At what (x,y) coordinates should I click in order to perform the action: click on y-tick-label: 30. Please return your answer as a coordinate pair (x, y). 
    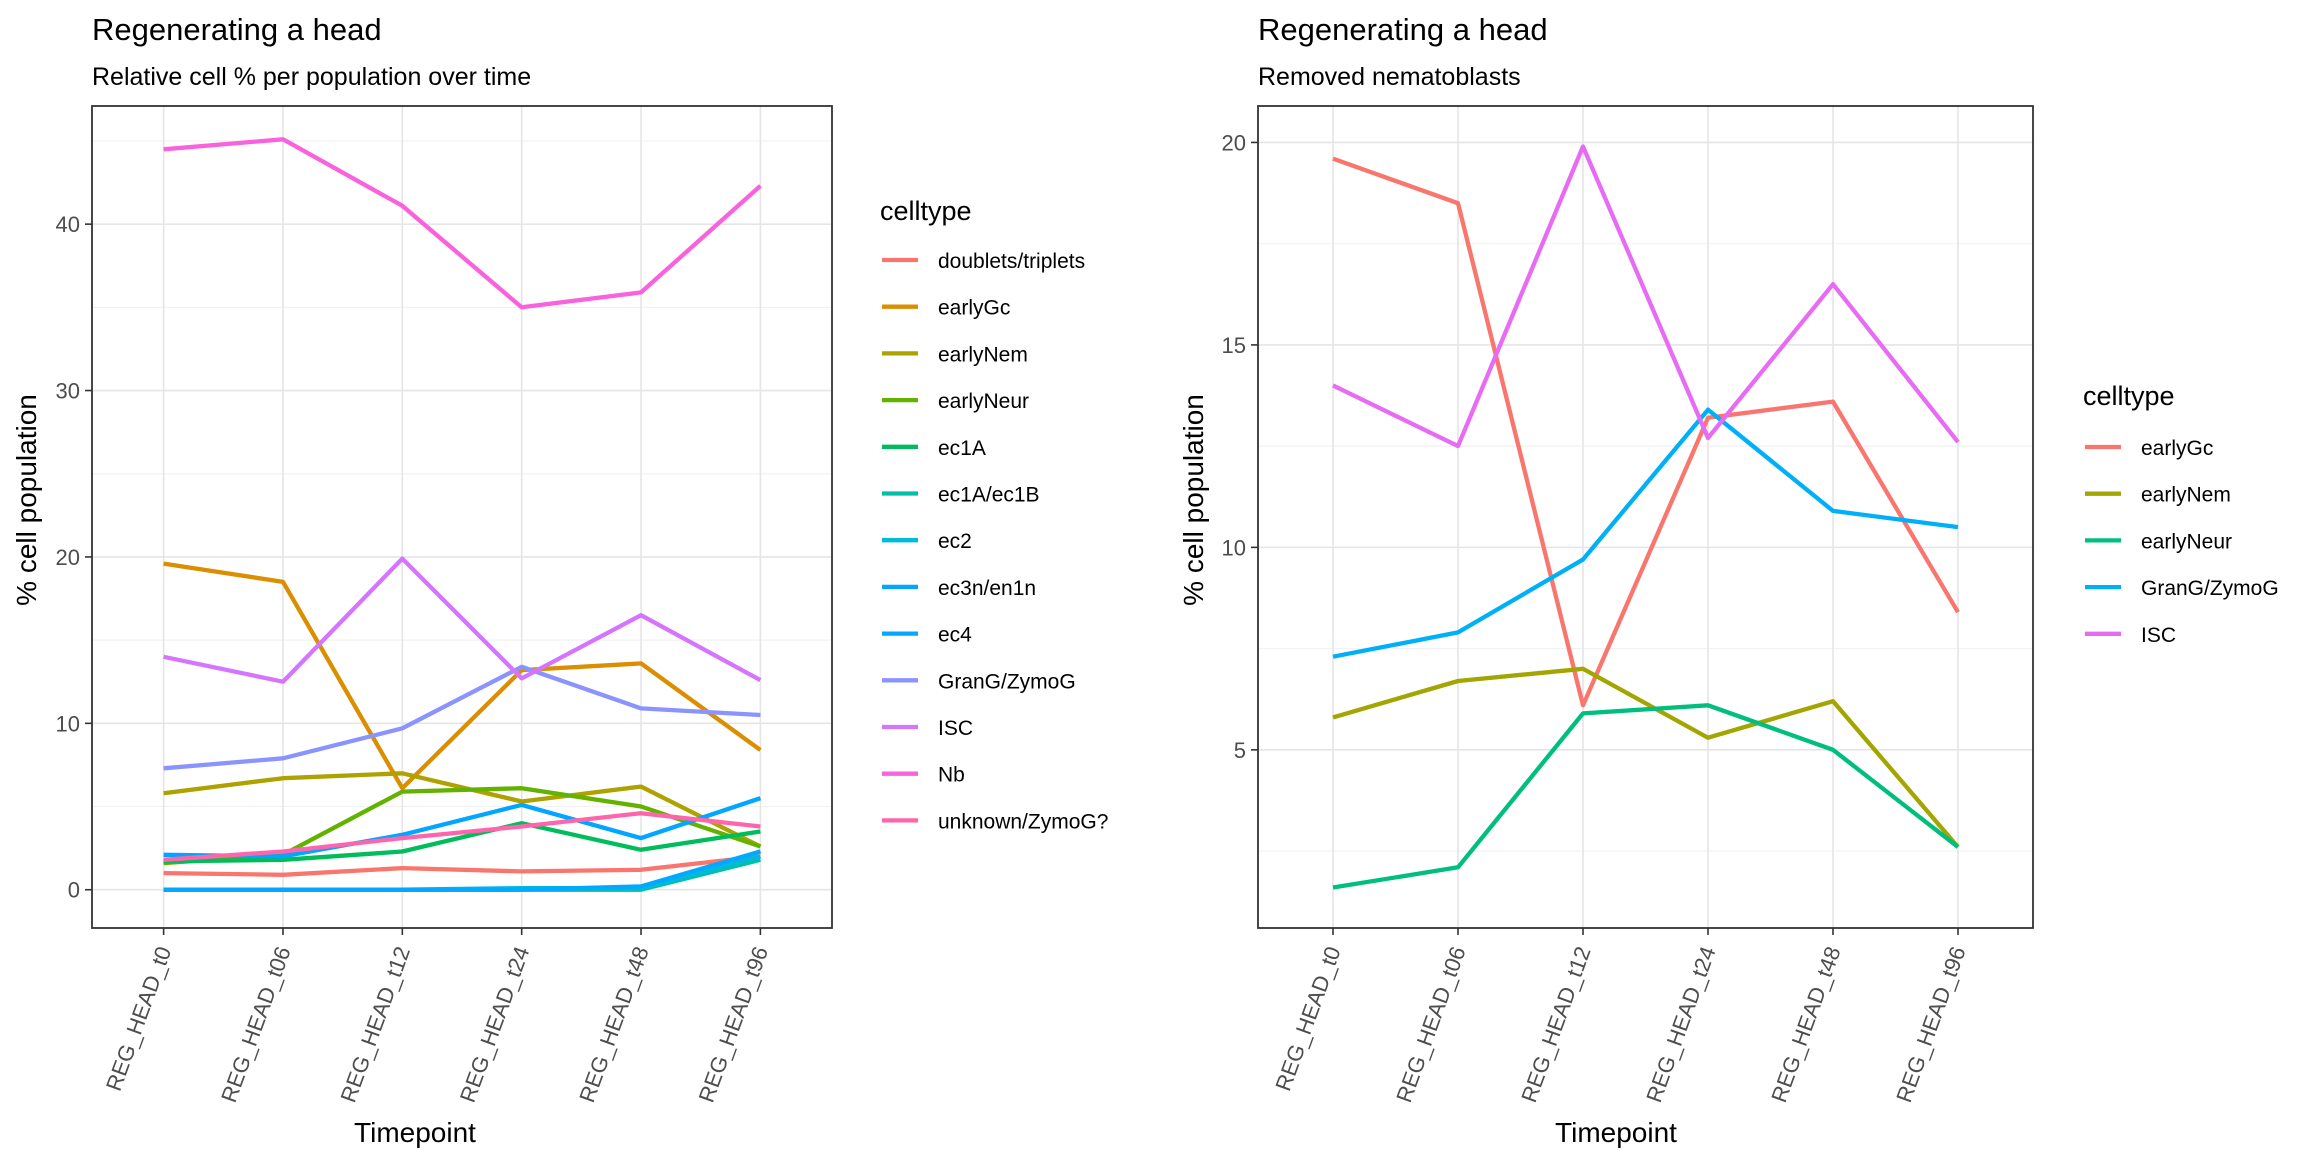
    Looking at the image, I should click on (68, 391).